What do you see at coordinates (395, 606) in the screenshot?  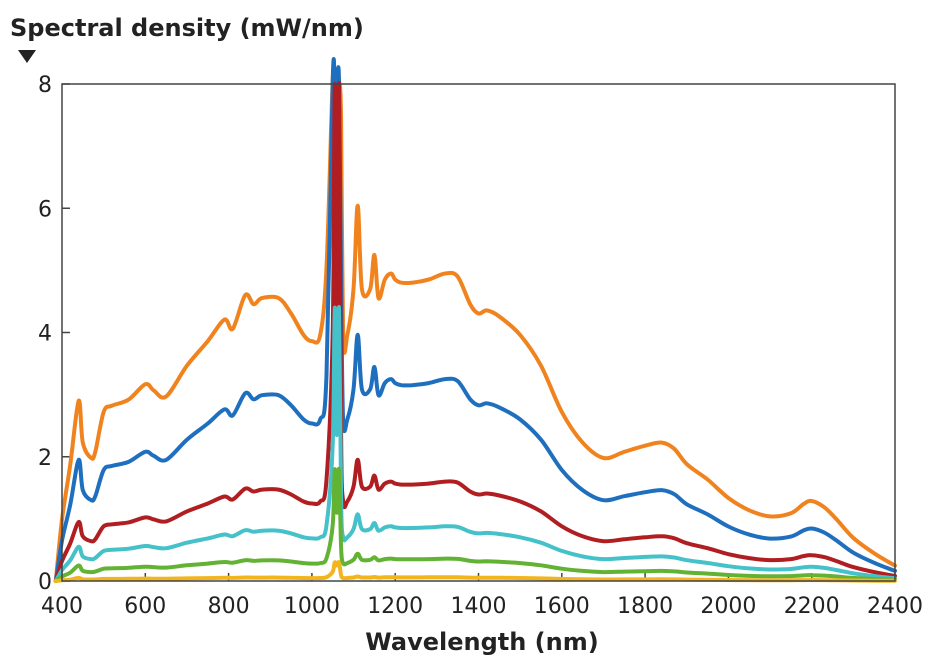 I see `x-tick-label: 1200` at bounding box center [395, 606].